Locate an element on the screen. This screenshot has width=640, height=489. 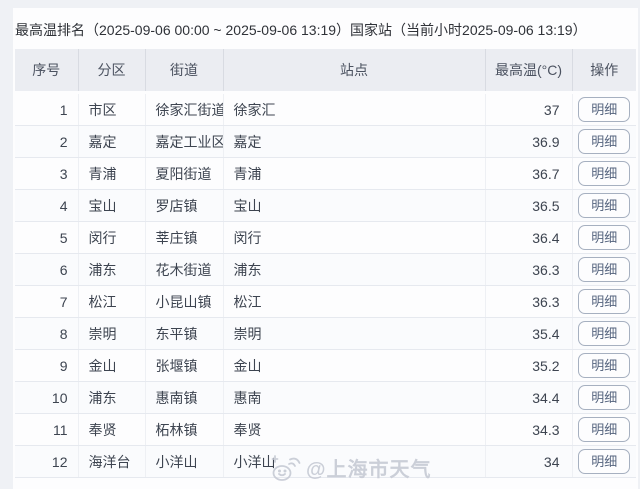
table-row: 6 浦东 花木街道 浦东 36.3 明细 is located at coordinates (325, 269).